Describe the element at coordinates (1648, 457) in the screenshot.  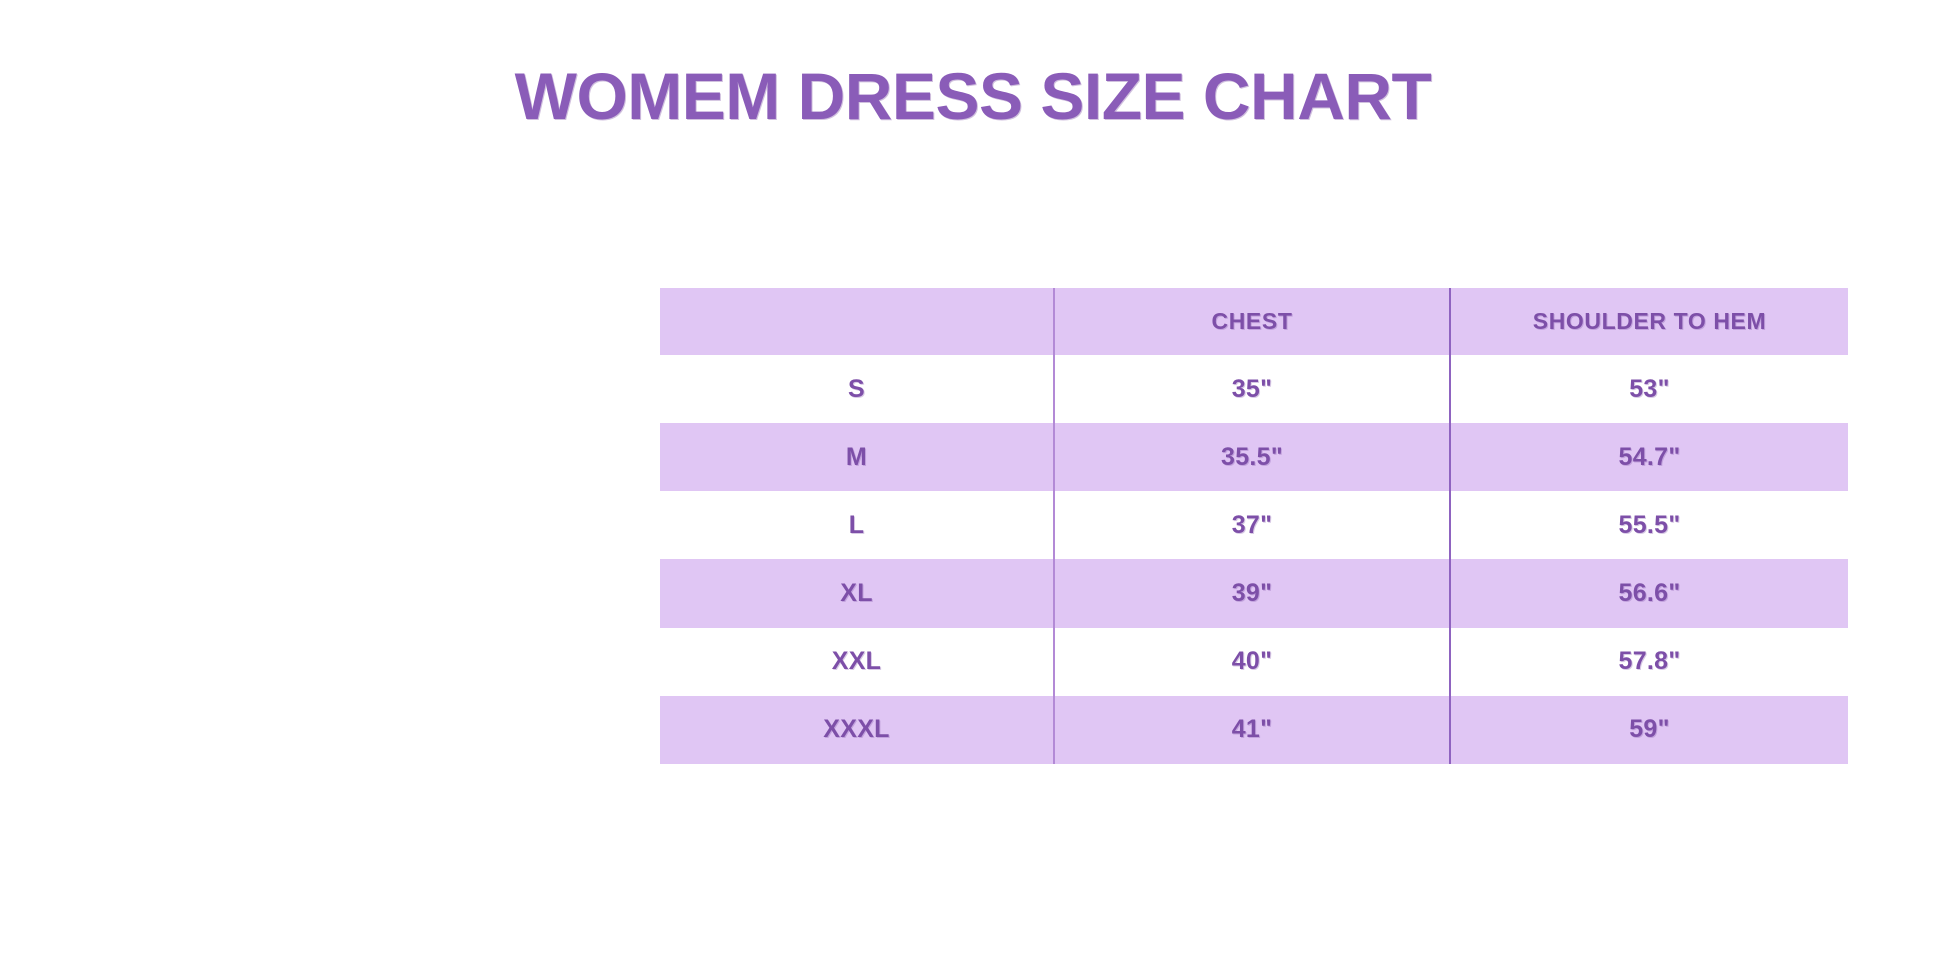
I see `cell-shoulder: 54.7"` at that location.